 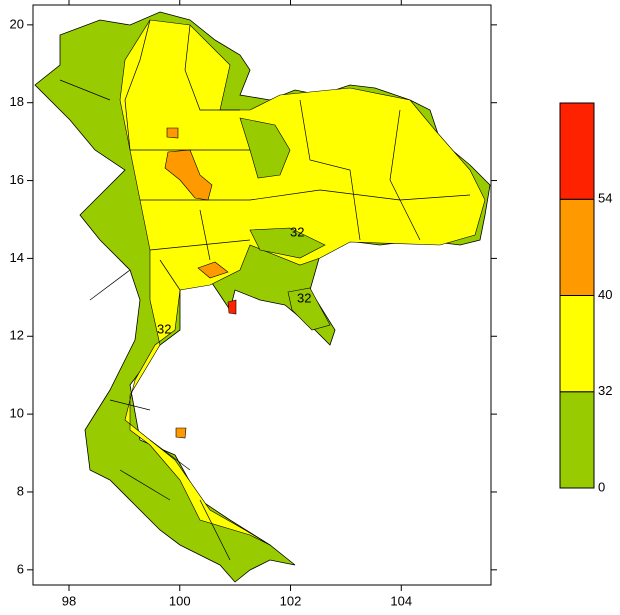 I want to click on x-tick-label: 102, so click(x=291, y=600).